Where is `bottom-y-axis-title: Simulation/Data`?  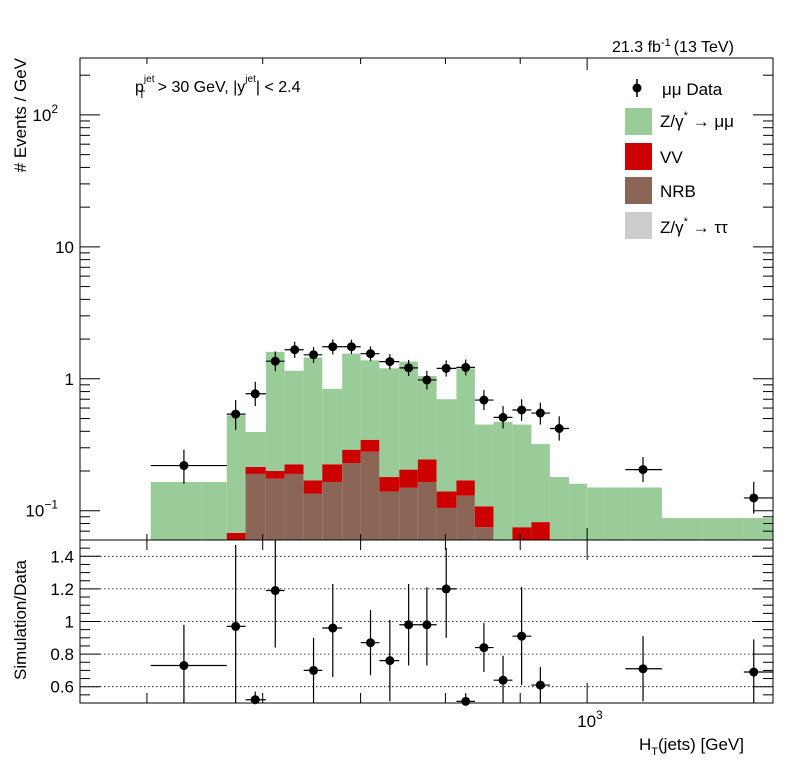
bottom-y-axis-title: Simulation/Data is located at coordinates (20, 619).